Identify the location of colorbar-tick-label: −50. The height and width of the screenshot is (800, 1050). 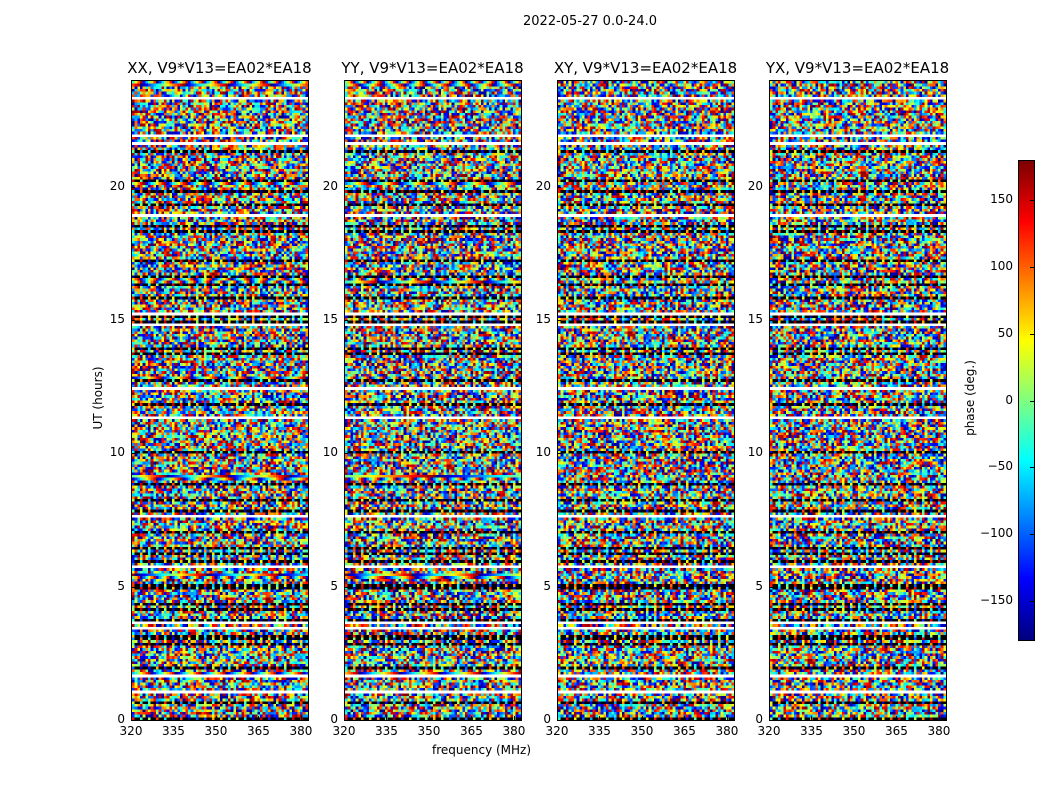
(1000, 466).